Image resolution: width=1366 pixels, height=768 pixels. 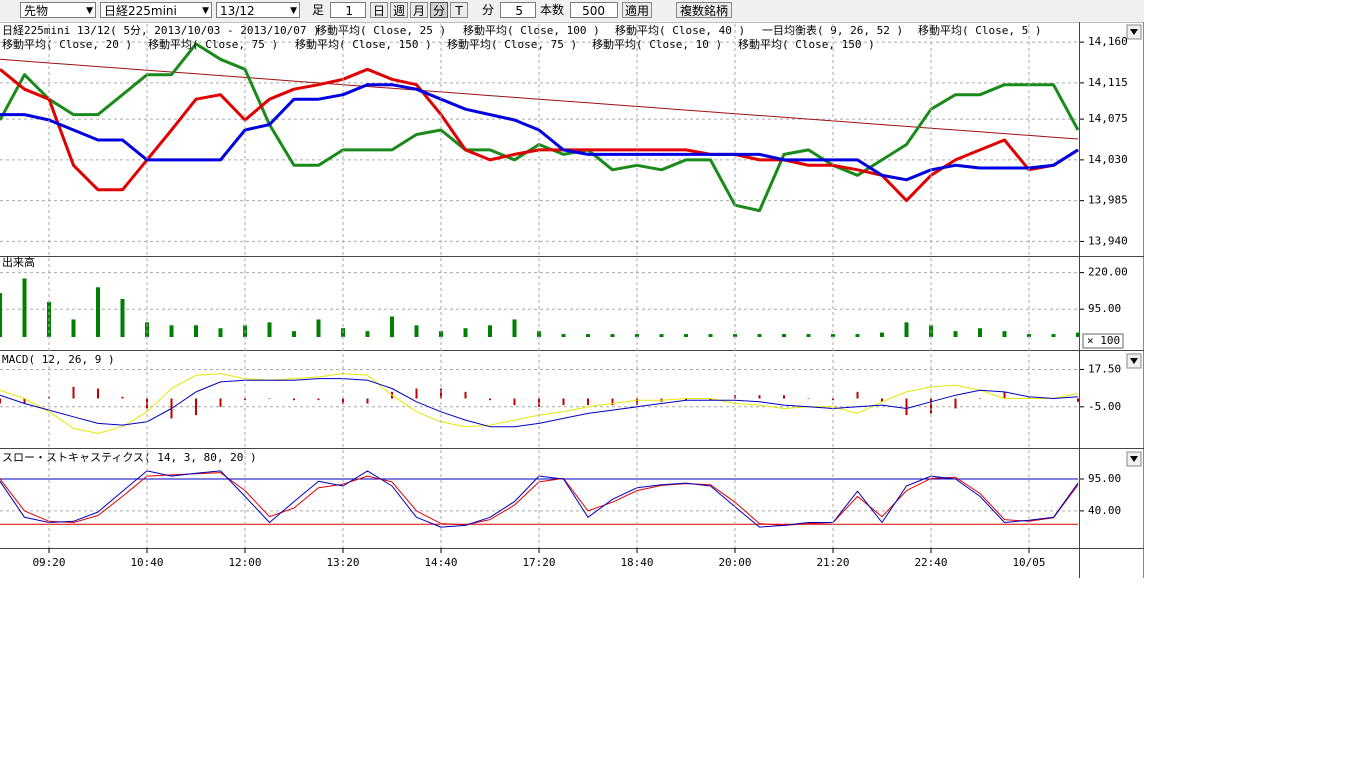 I want to click on x-tick-label: 21:20, so click(x=832, y=562).